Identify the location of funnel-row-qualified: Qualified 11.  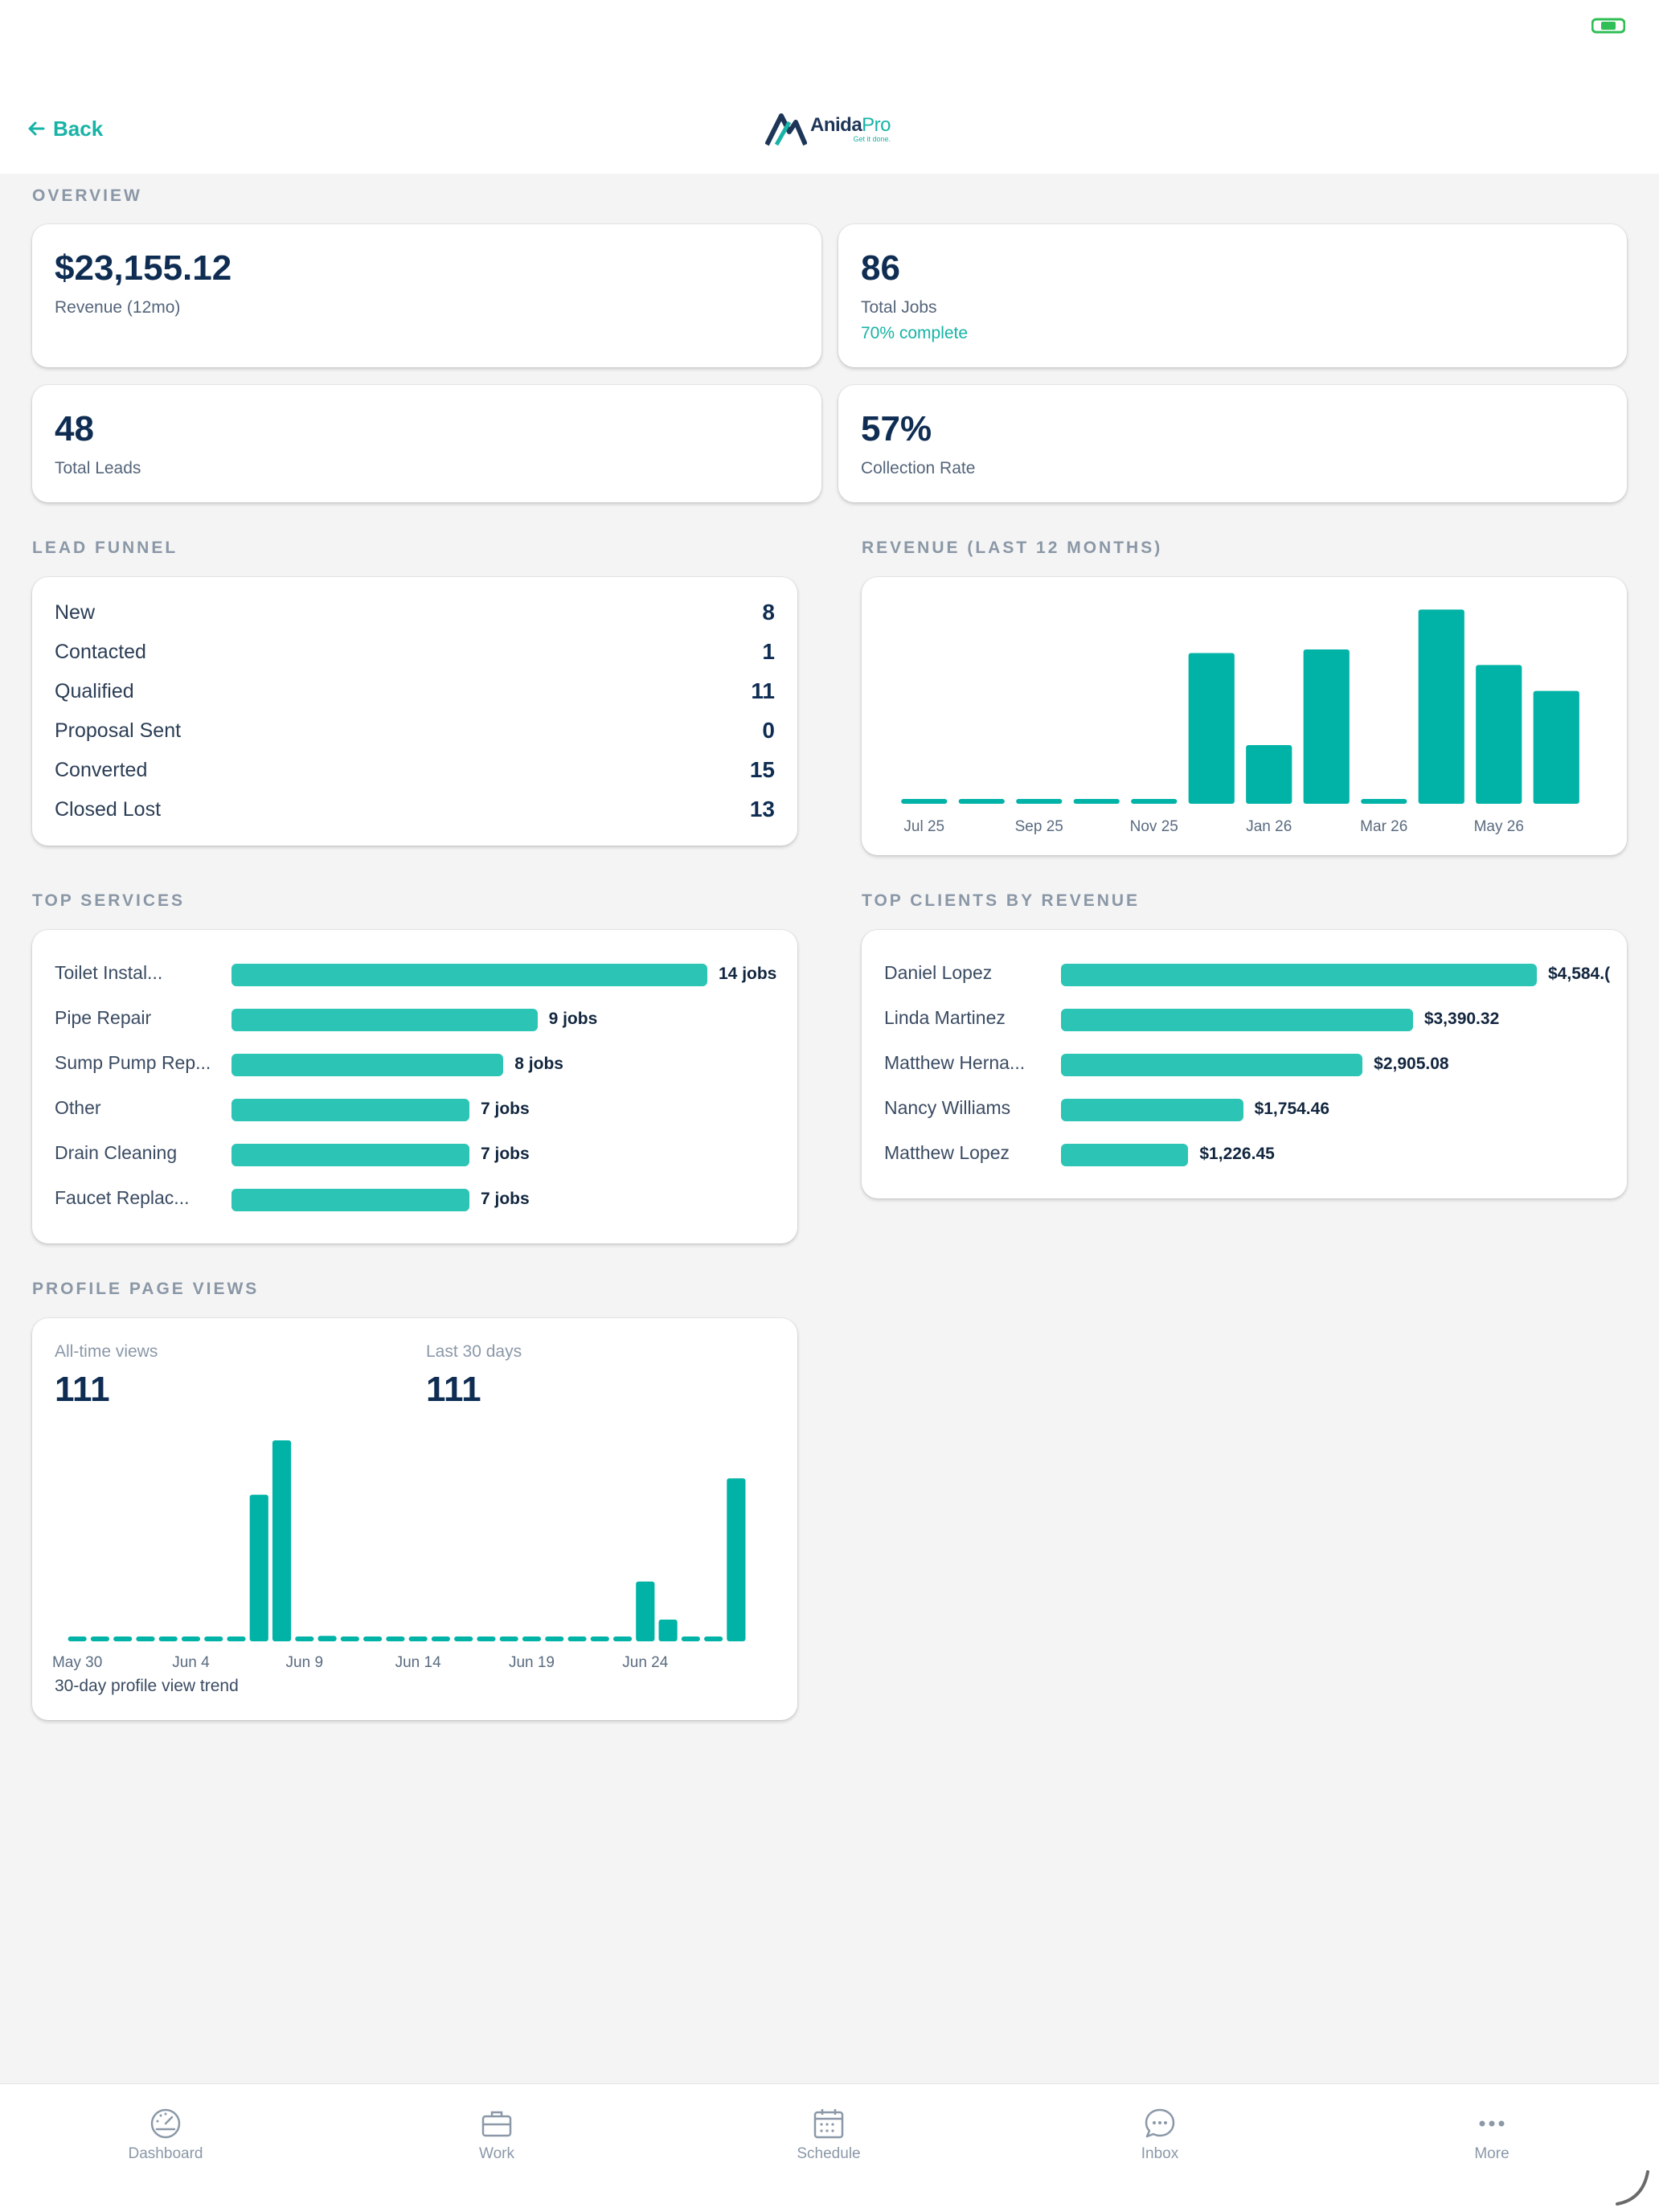
(415, 691).